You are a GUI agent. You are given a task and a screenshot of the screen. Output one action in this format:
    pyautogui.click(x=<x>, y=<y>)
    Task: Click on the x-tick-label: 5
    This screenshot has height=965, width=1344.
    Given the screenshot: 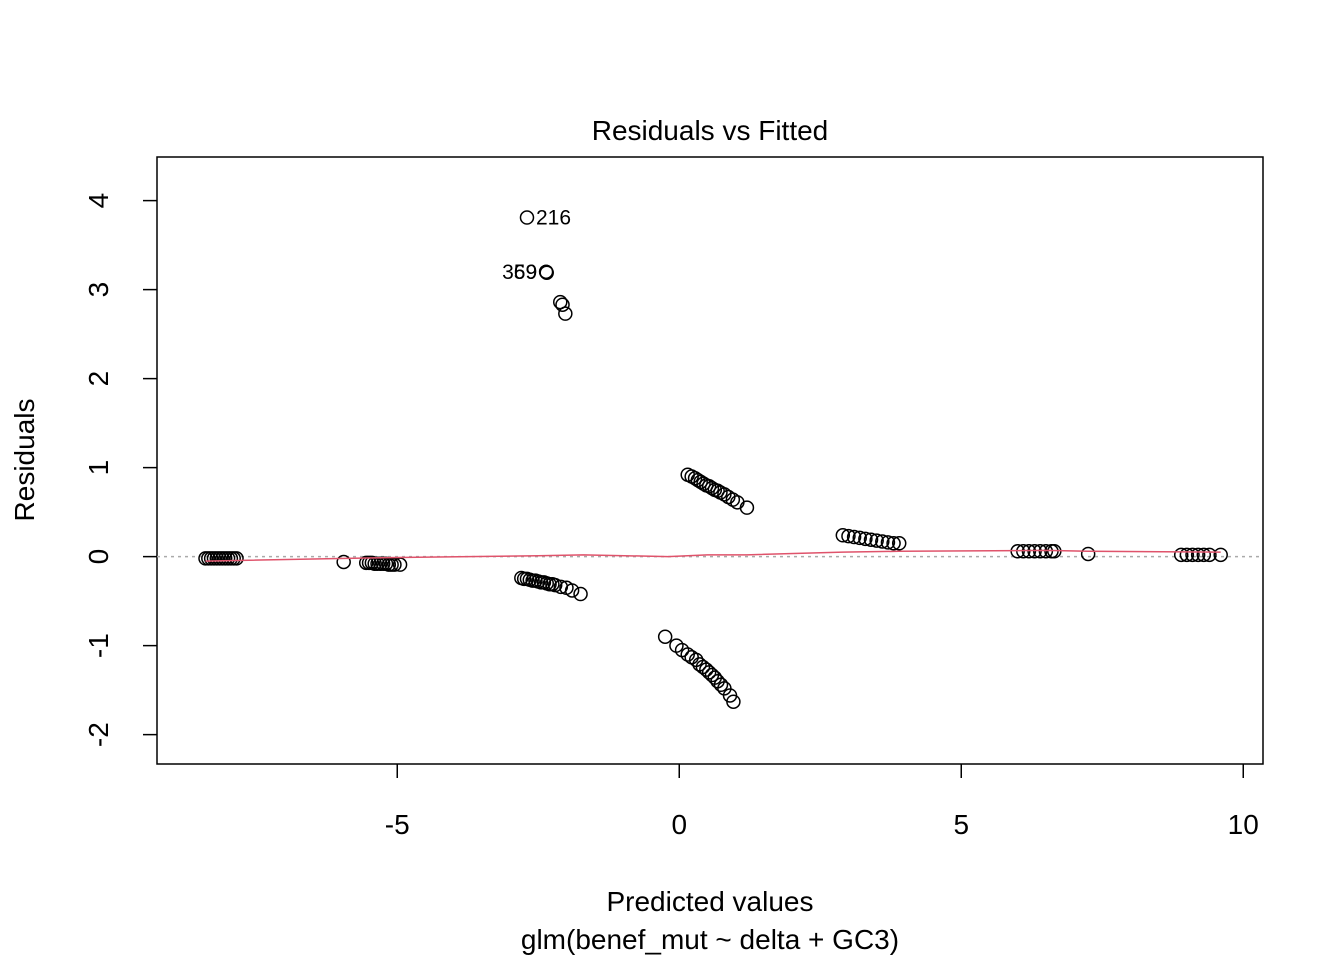 What is the action you would take?
    pyautogui.click(x=961, y=824)
    